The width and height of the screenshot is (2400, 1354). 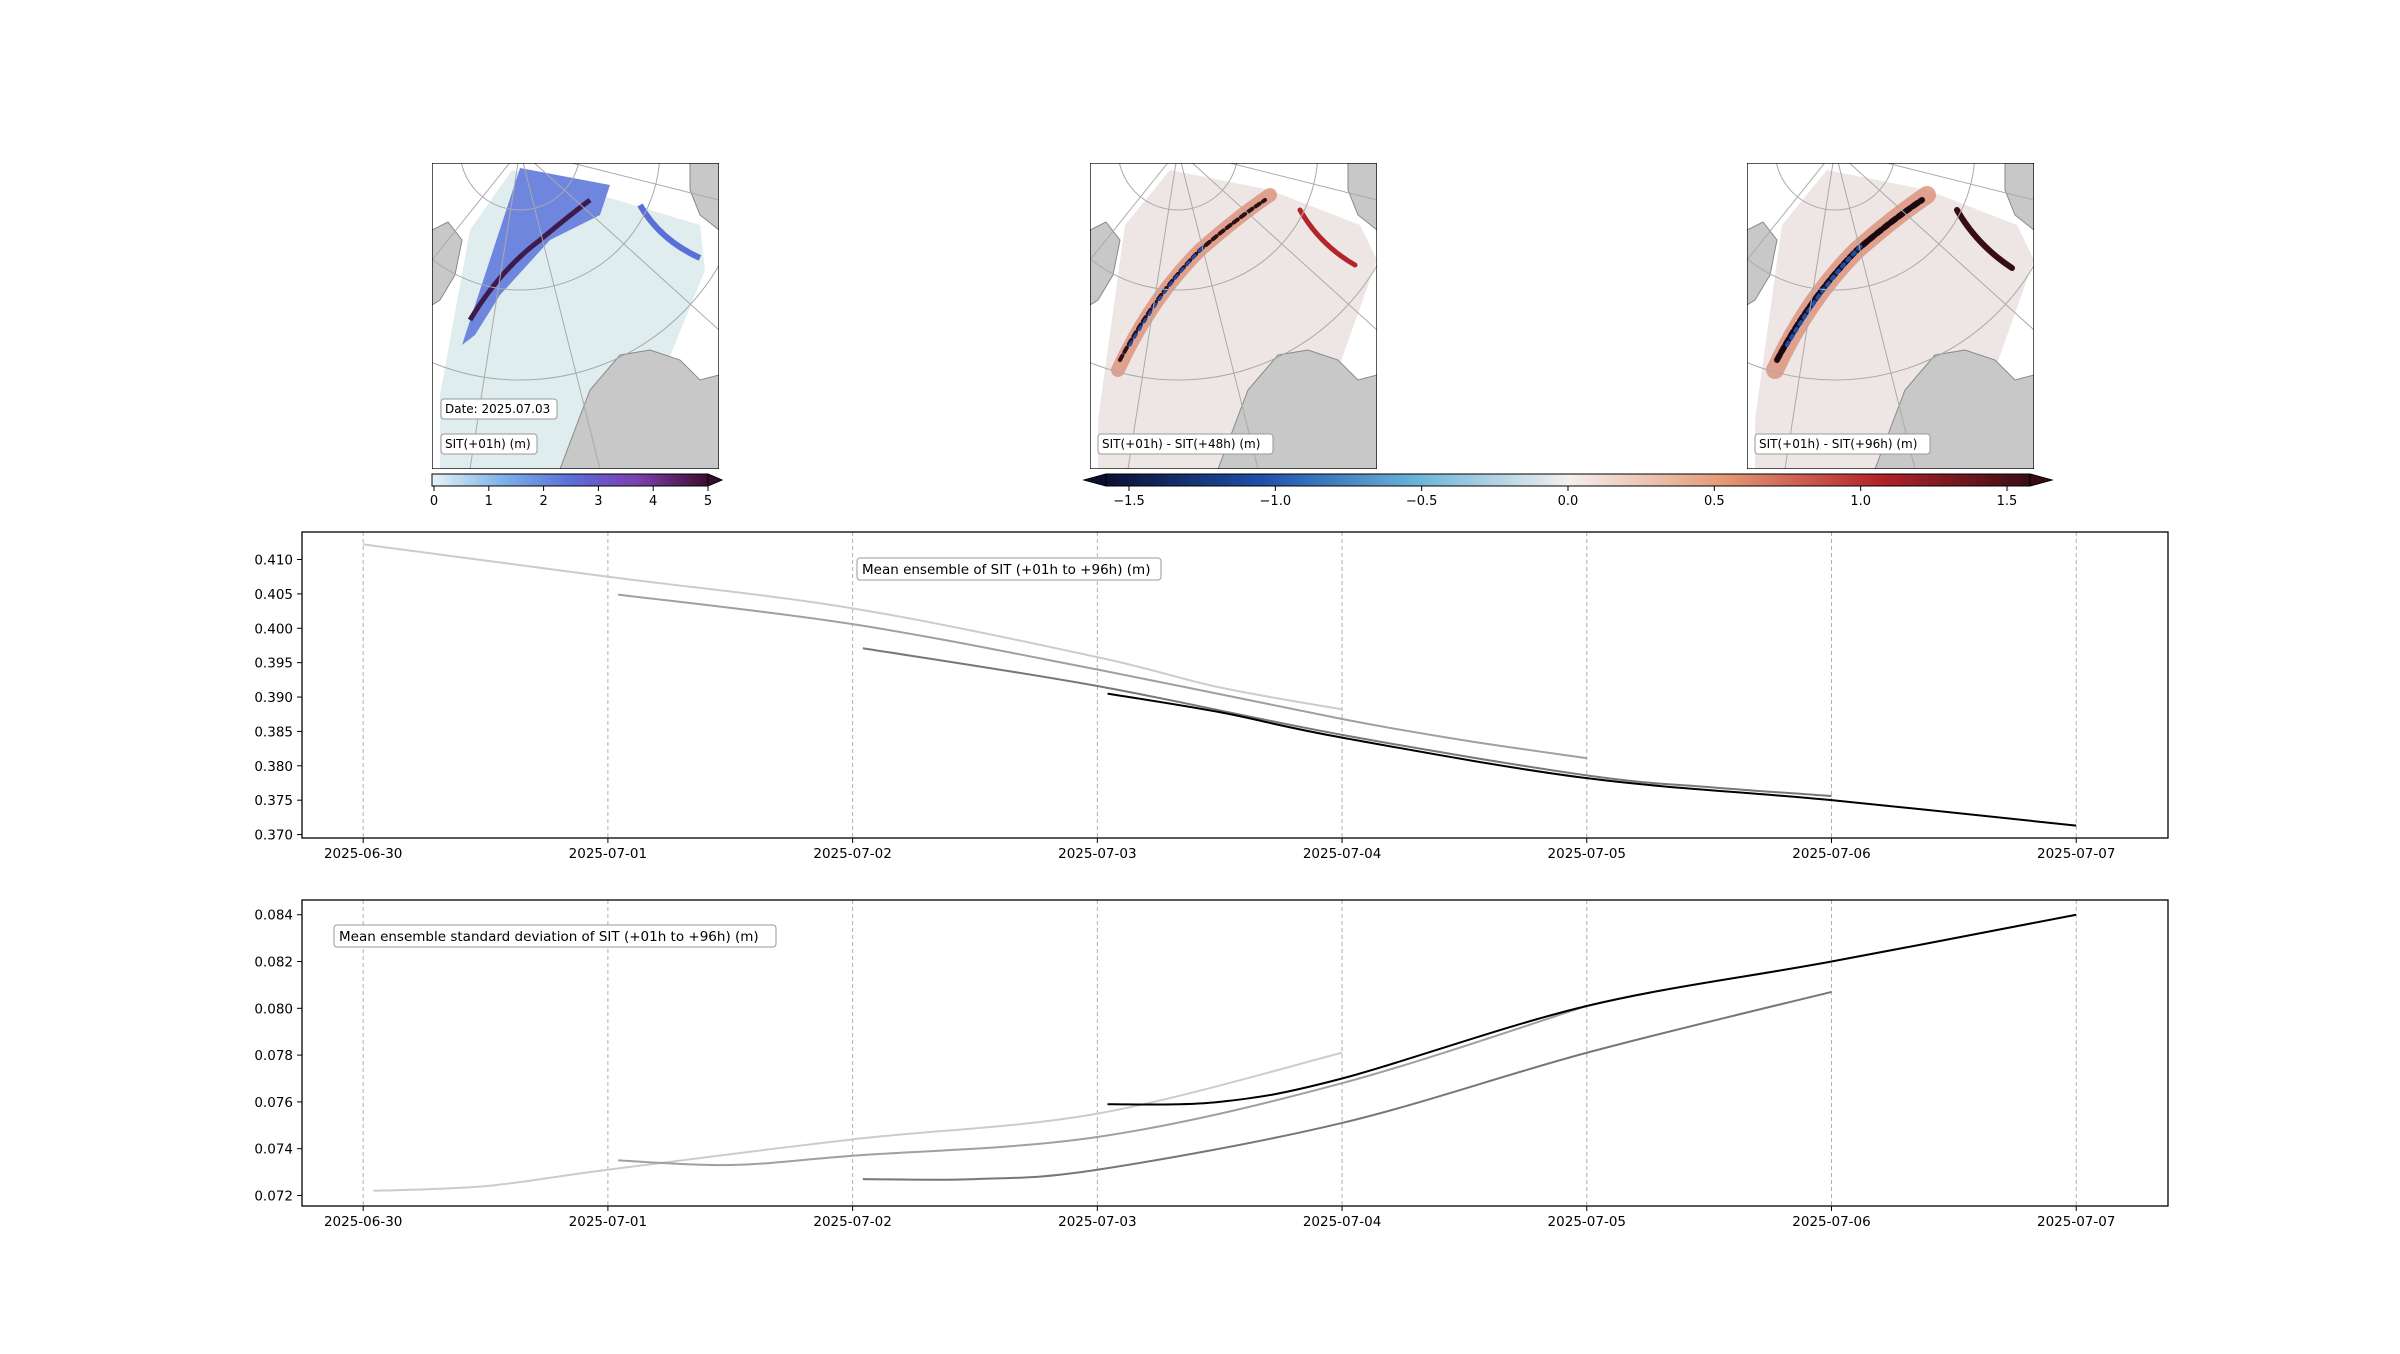 I want to click on map-panel-diff-48h, so click(x=1233, y=316).